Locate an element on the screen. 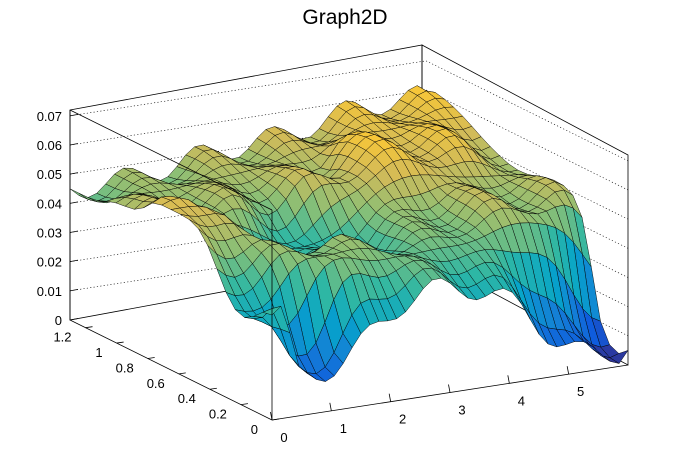  z-tick-label: 0.04 is located at coordinates (49, 203).